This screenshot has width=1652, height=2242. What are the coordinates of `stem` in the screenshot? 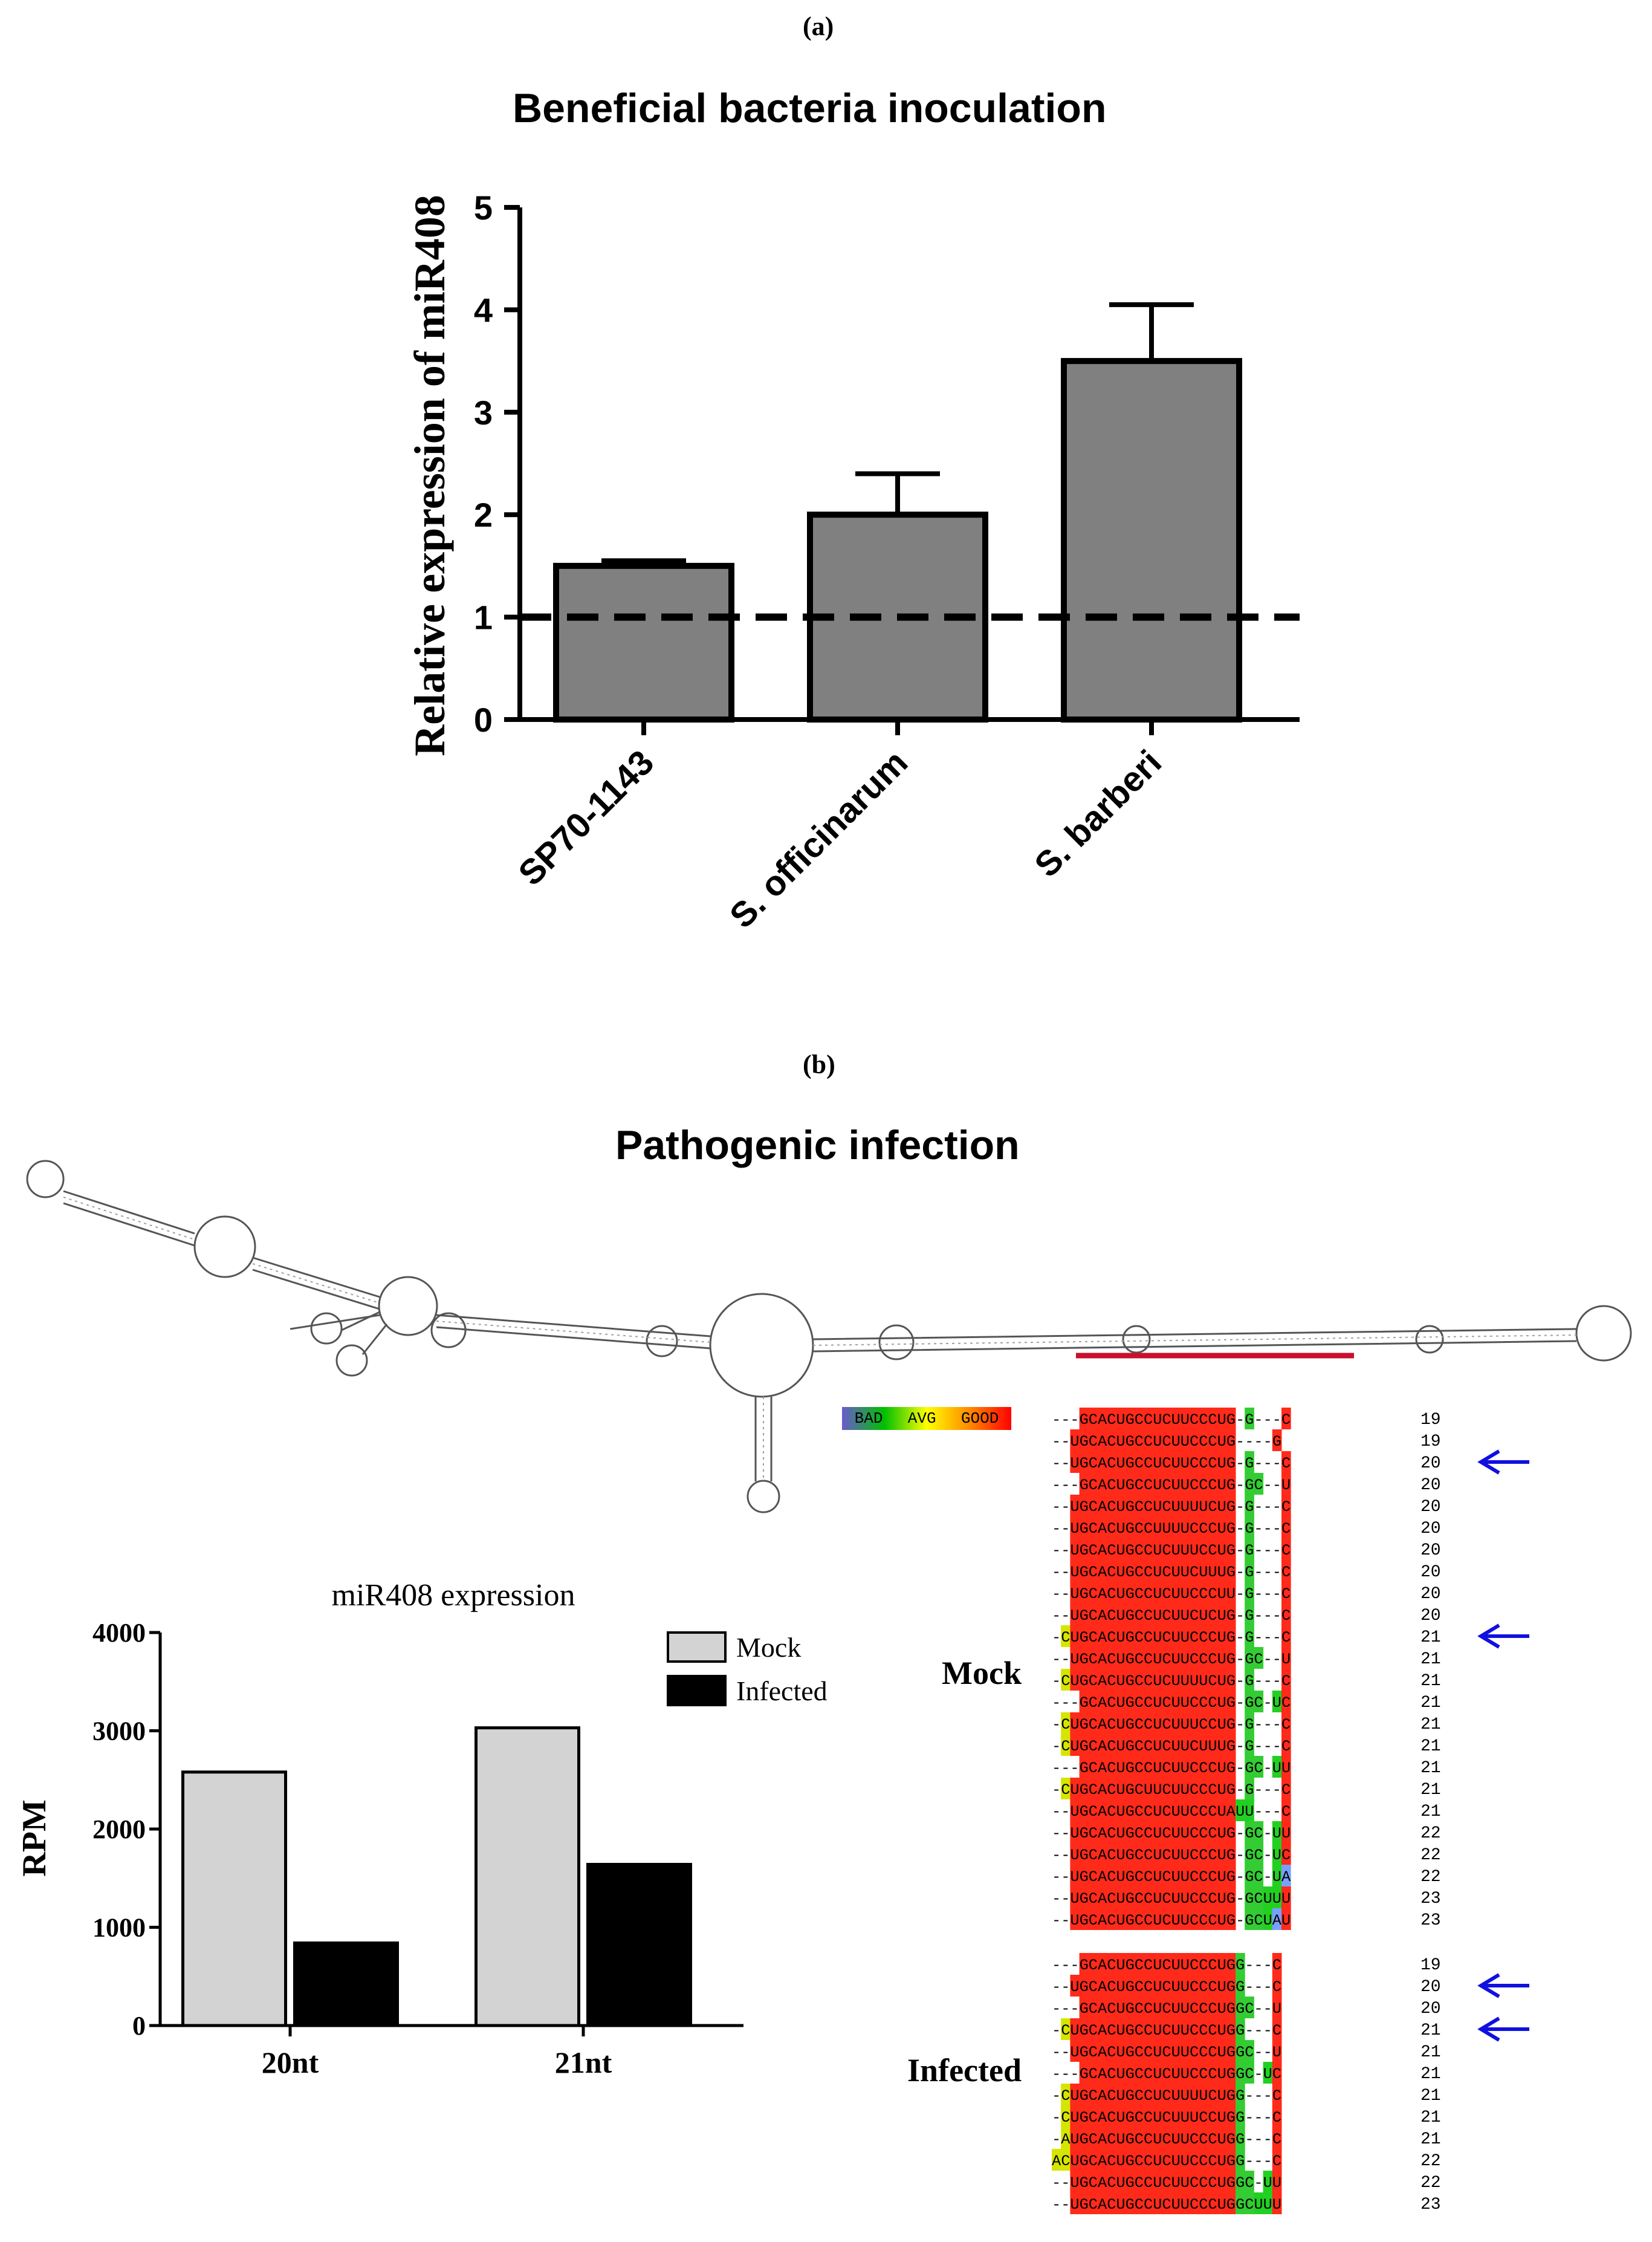 It's located at (573, 1332).